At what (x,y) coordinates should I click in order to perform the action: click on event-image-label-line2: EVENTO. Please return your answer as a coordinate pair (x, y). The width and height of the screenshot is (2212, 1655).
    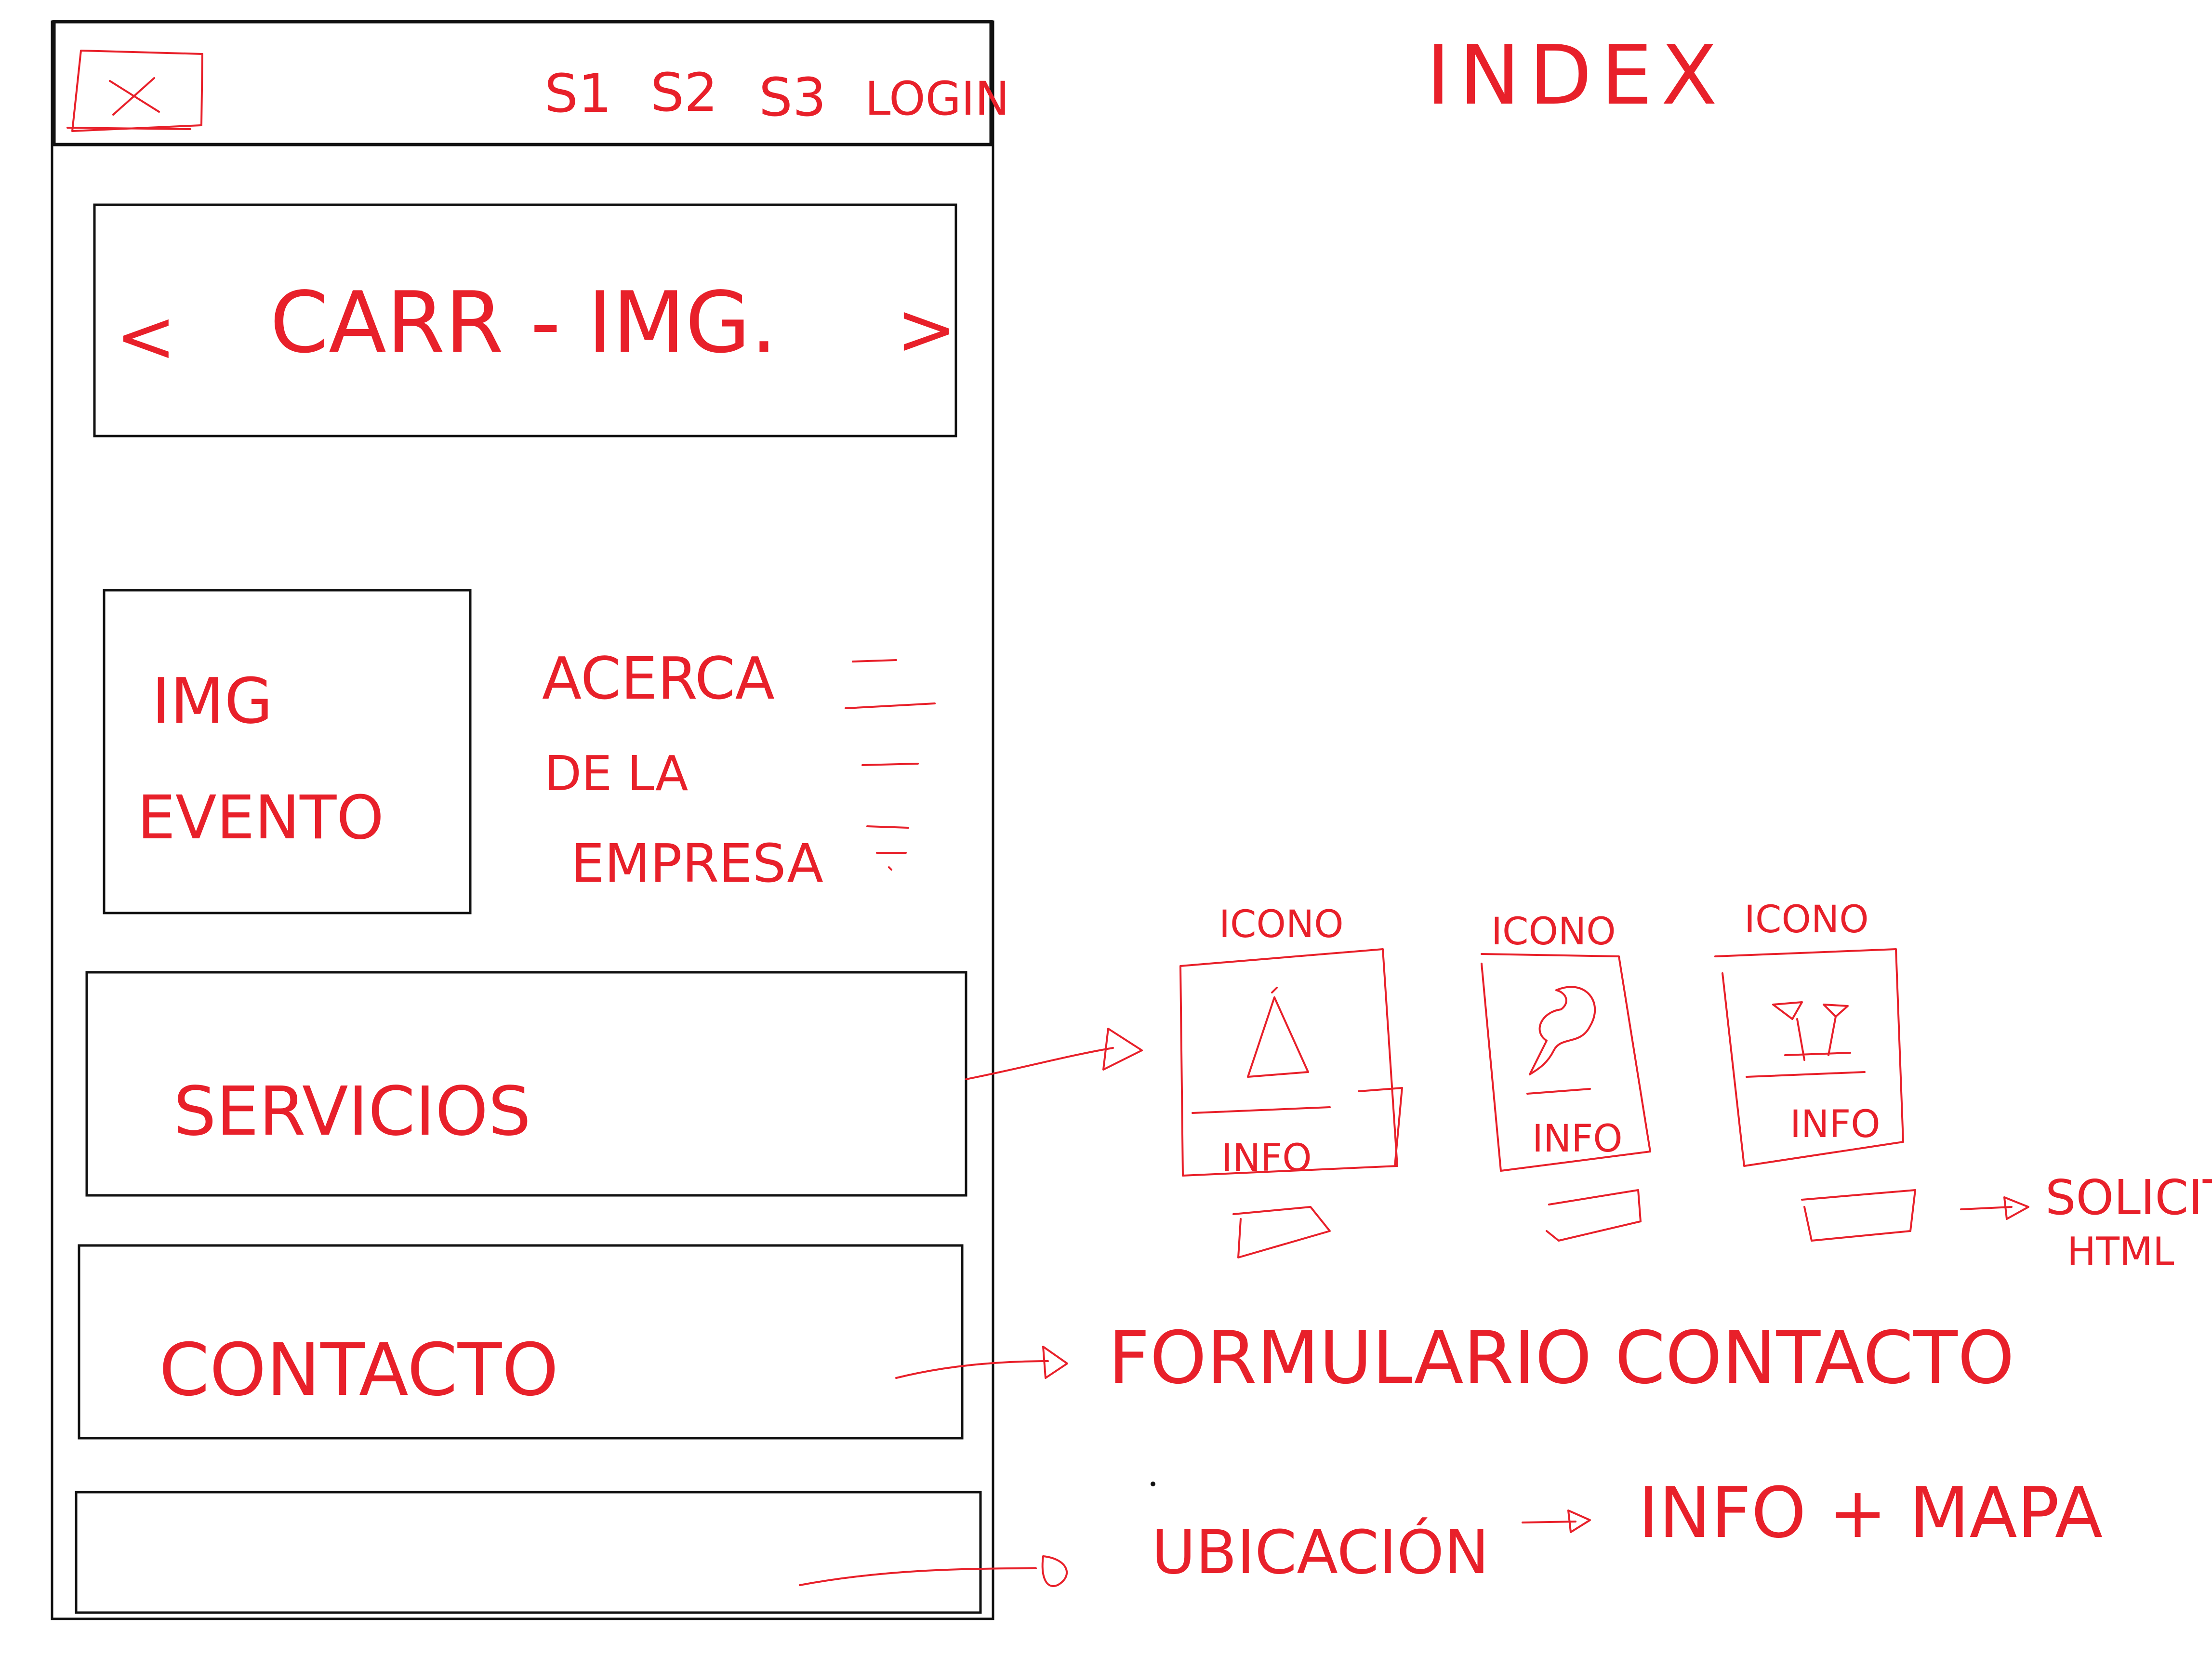
    Looking at the image, I should click on (260, 818).